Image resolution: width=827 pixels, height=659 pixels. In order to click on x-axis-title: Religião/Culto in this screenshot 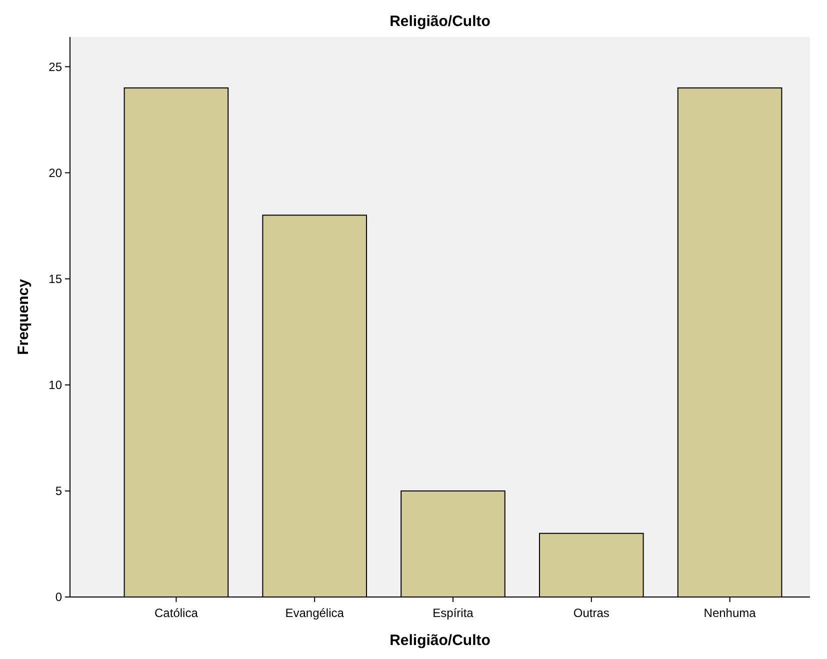, I will do `click(440, 640)`.